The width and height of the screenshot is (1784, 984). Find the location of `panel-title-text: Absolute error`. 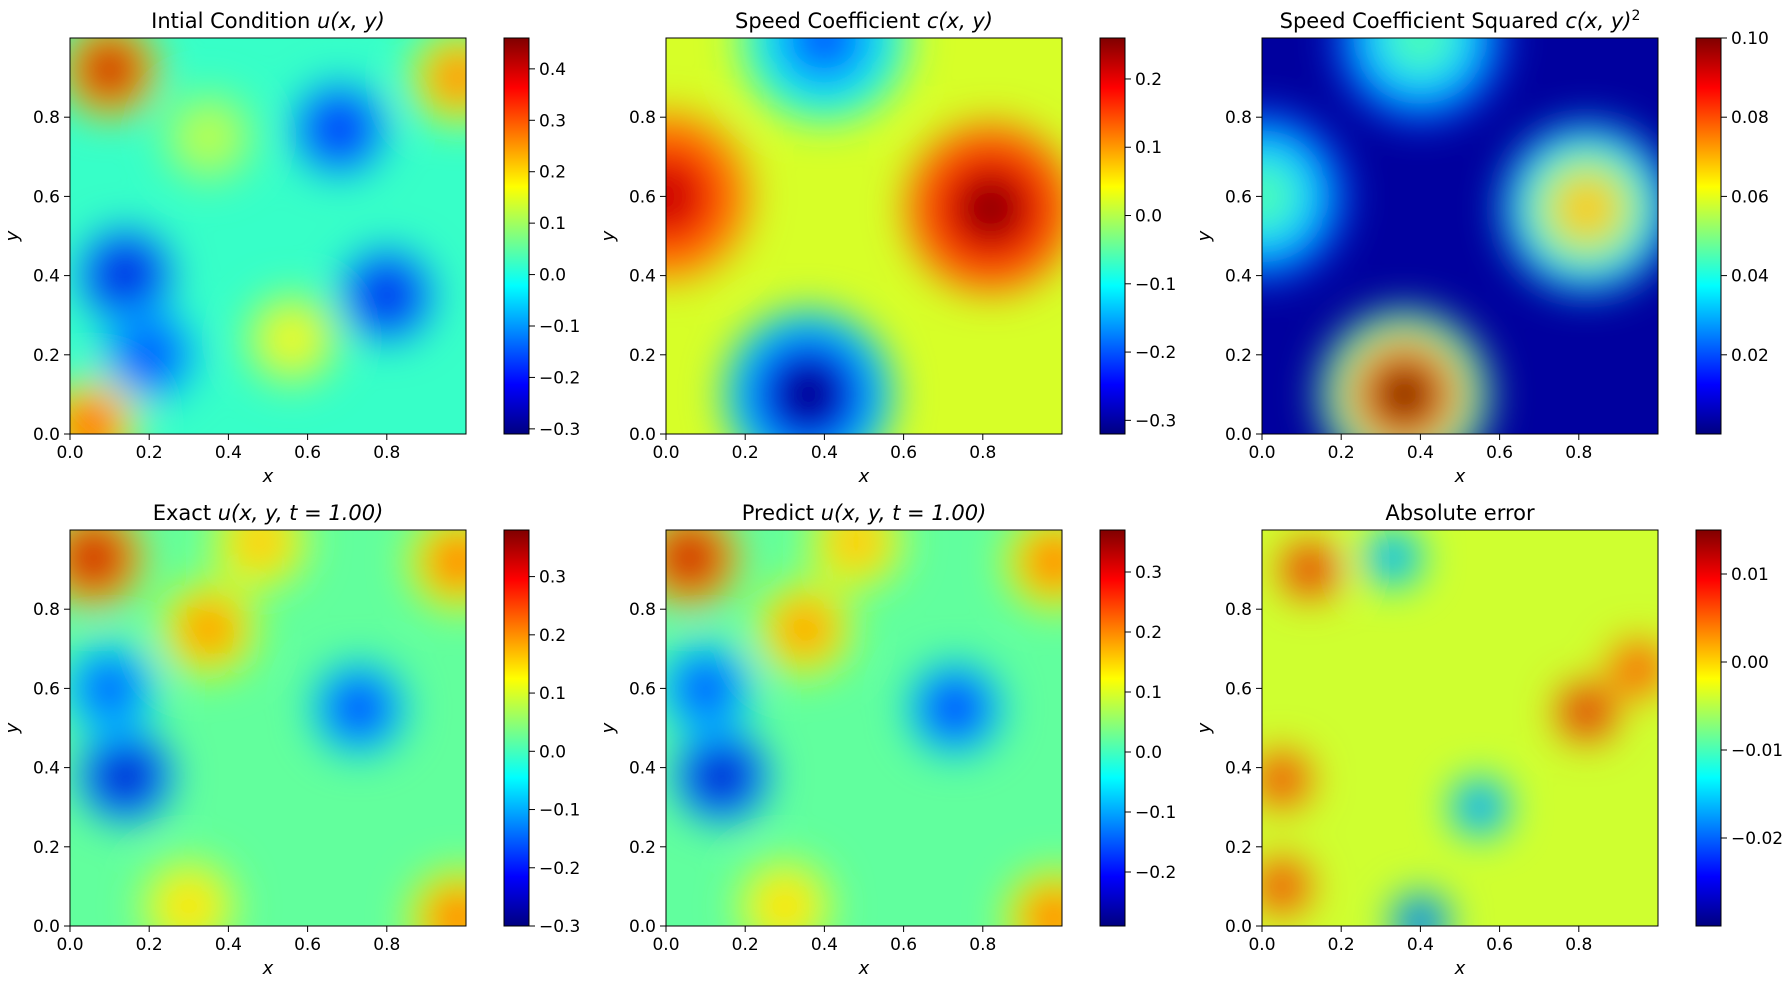

panel-title-text: Absolute error is located at coordinates (1460, 513).